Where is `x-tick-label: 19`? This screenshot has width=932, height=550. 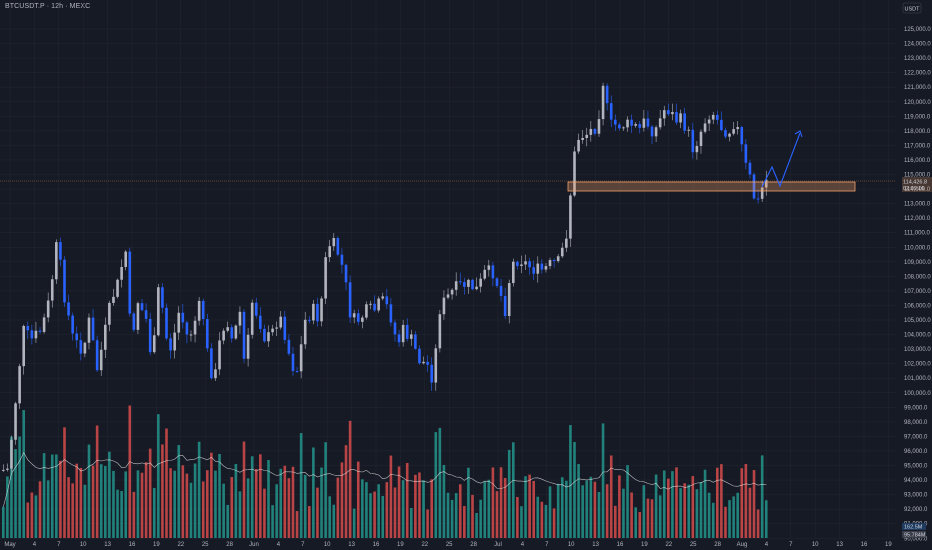 x-tick-label: 19 is located at coordinates (888, 545).